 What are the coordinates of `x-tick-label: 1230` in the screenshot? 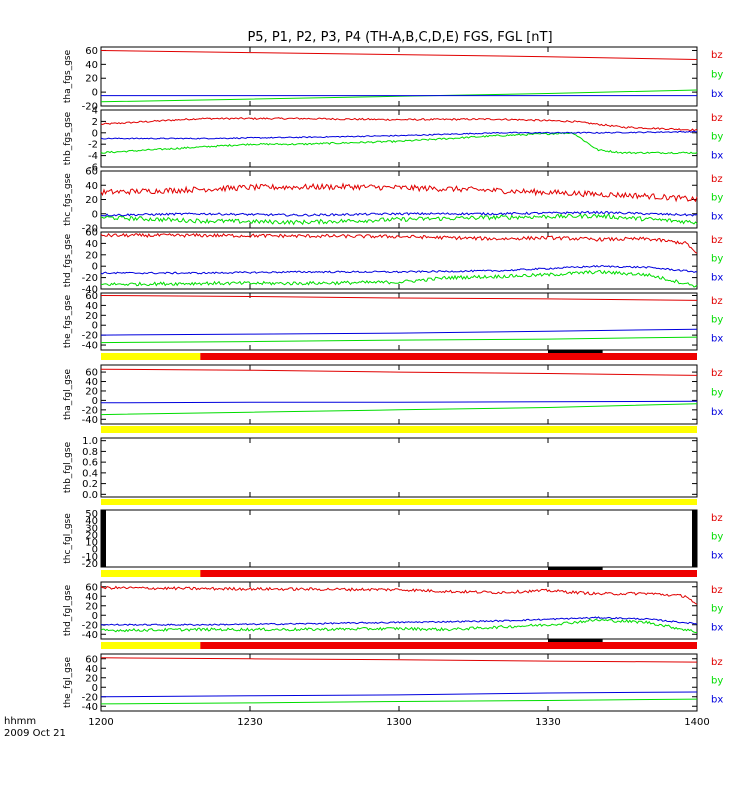 It's located at (249, 722).